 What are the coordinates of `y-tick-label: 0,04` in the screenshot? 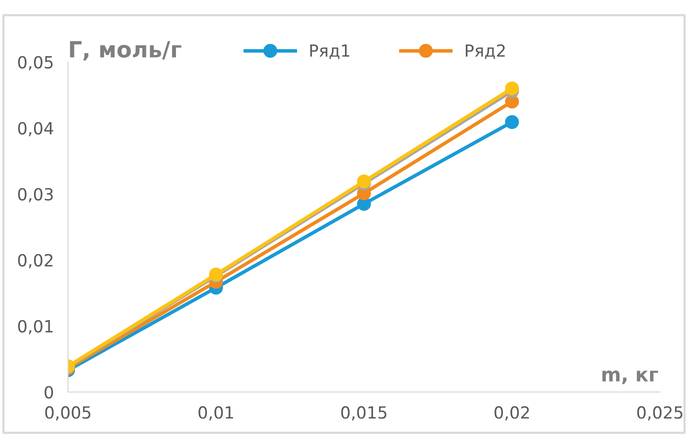 It's located at (36, 129).